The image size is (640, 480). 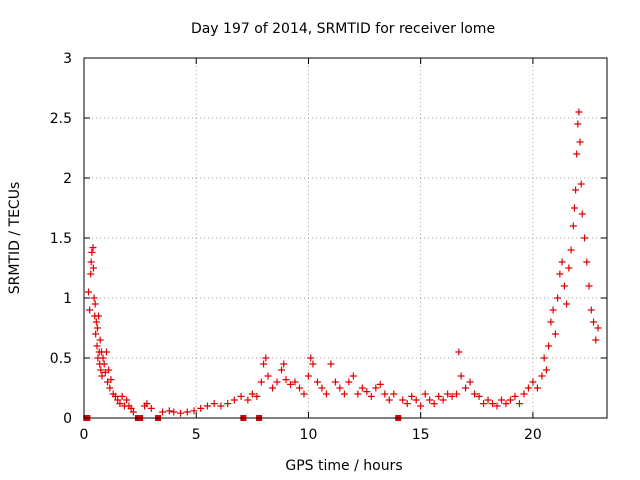 I want to click on y-tick-label: 1.5, so click(x=61, y=239).